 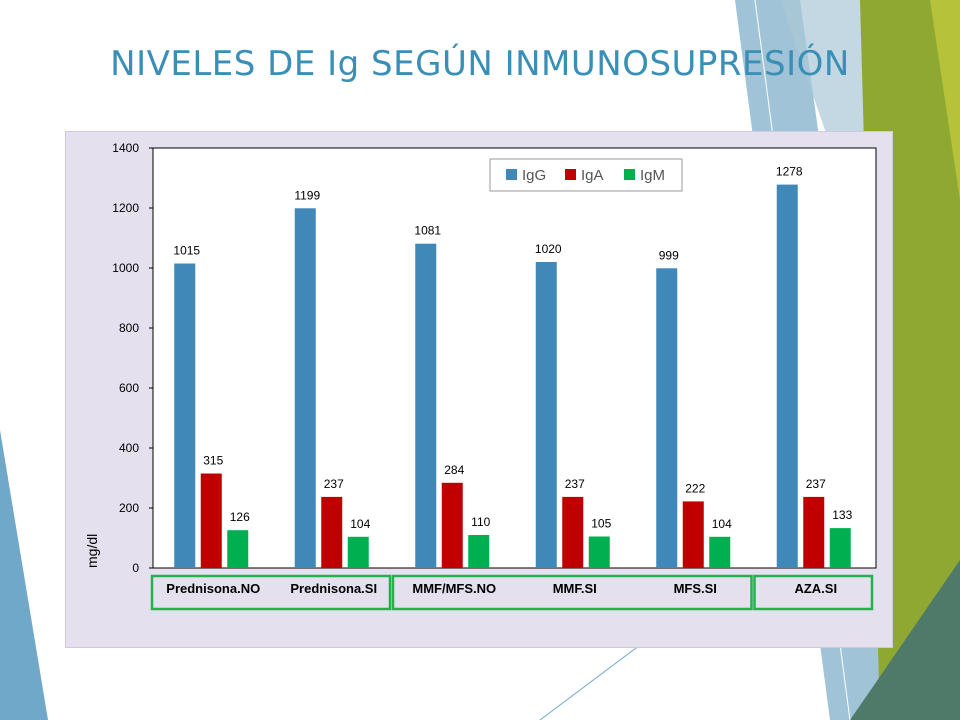 I want to click on category-label: Prednisona.SI, so click(x=333, y=588).